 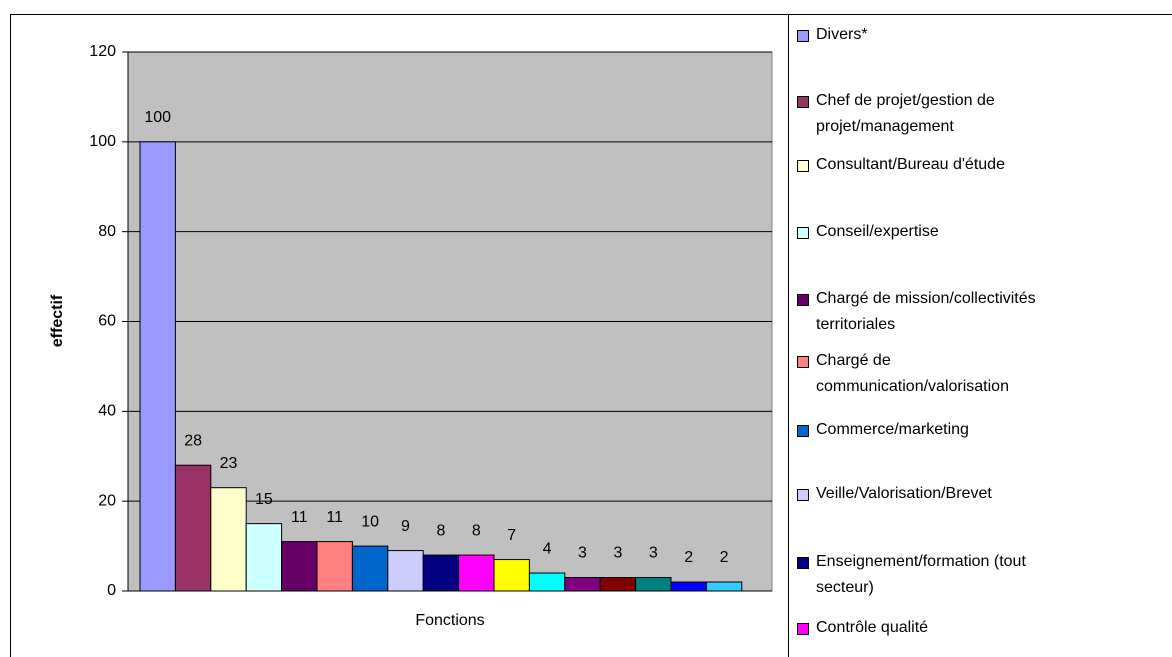 What do you see at coordinates (264, 499) in the screenshot?
I see `value-label: 15` at bounding box center [264, 499].